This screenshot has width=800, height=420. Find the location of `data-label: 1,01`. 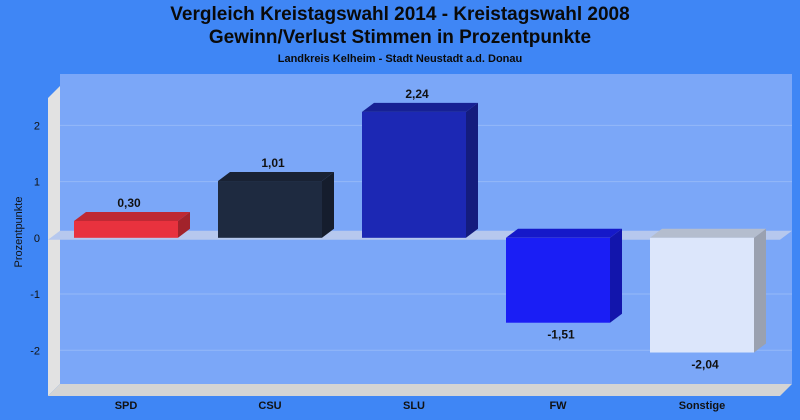

data-label: 1,01 is located at coordinates (273, 163).